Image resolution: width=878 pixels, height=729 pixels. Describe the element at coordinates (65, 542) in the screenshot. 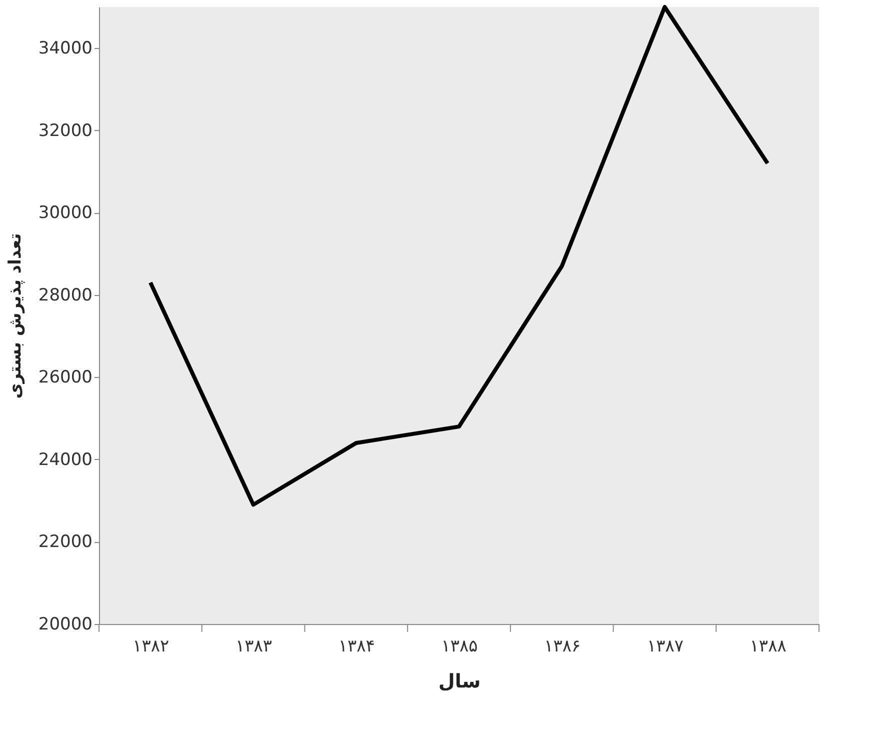

I see `y-tick-label: 22000` at that location.